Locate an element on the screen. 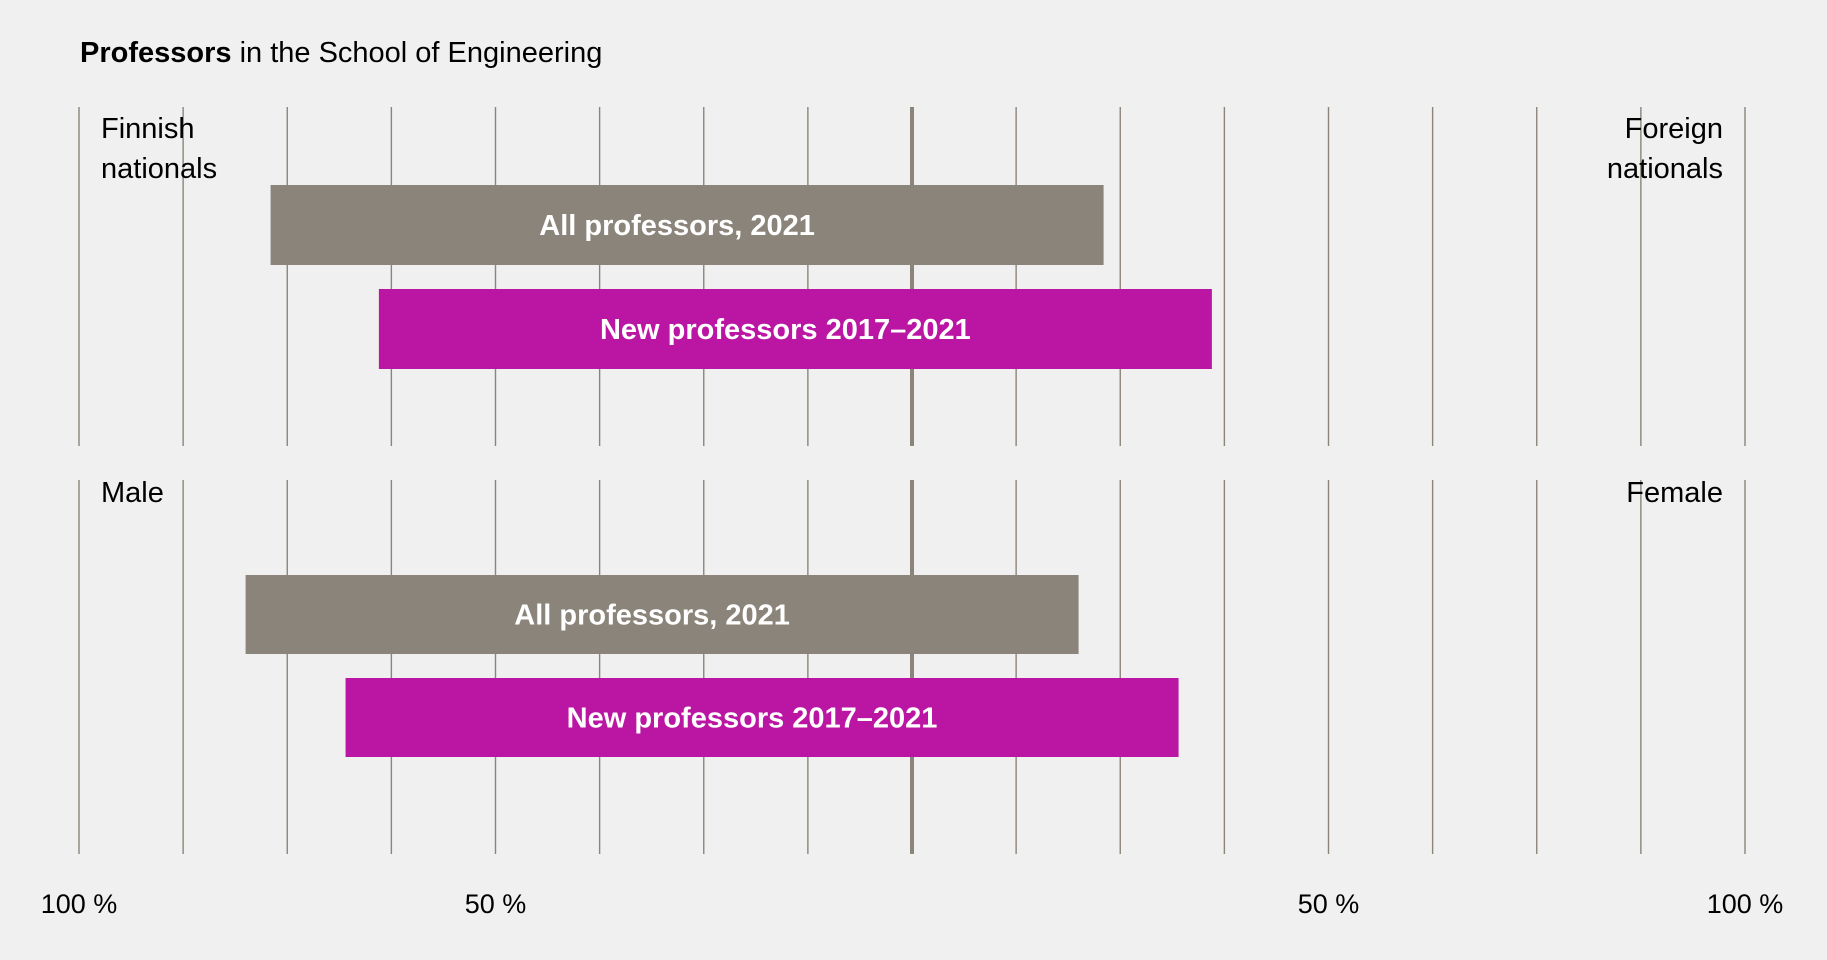  chart-title: Professors in the School of Engineering is located at coordinates (341, 53).